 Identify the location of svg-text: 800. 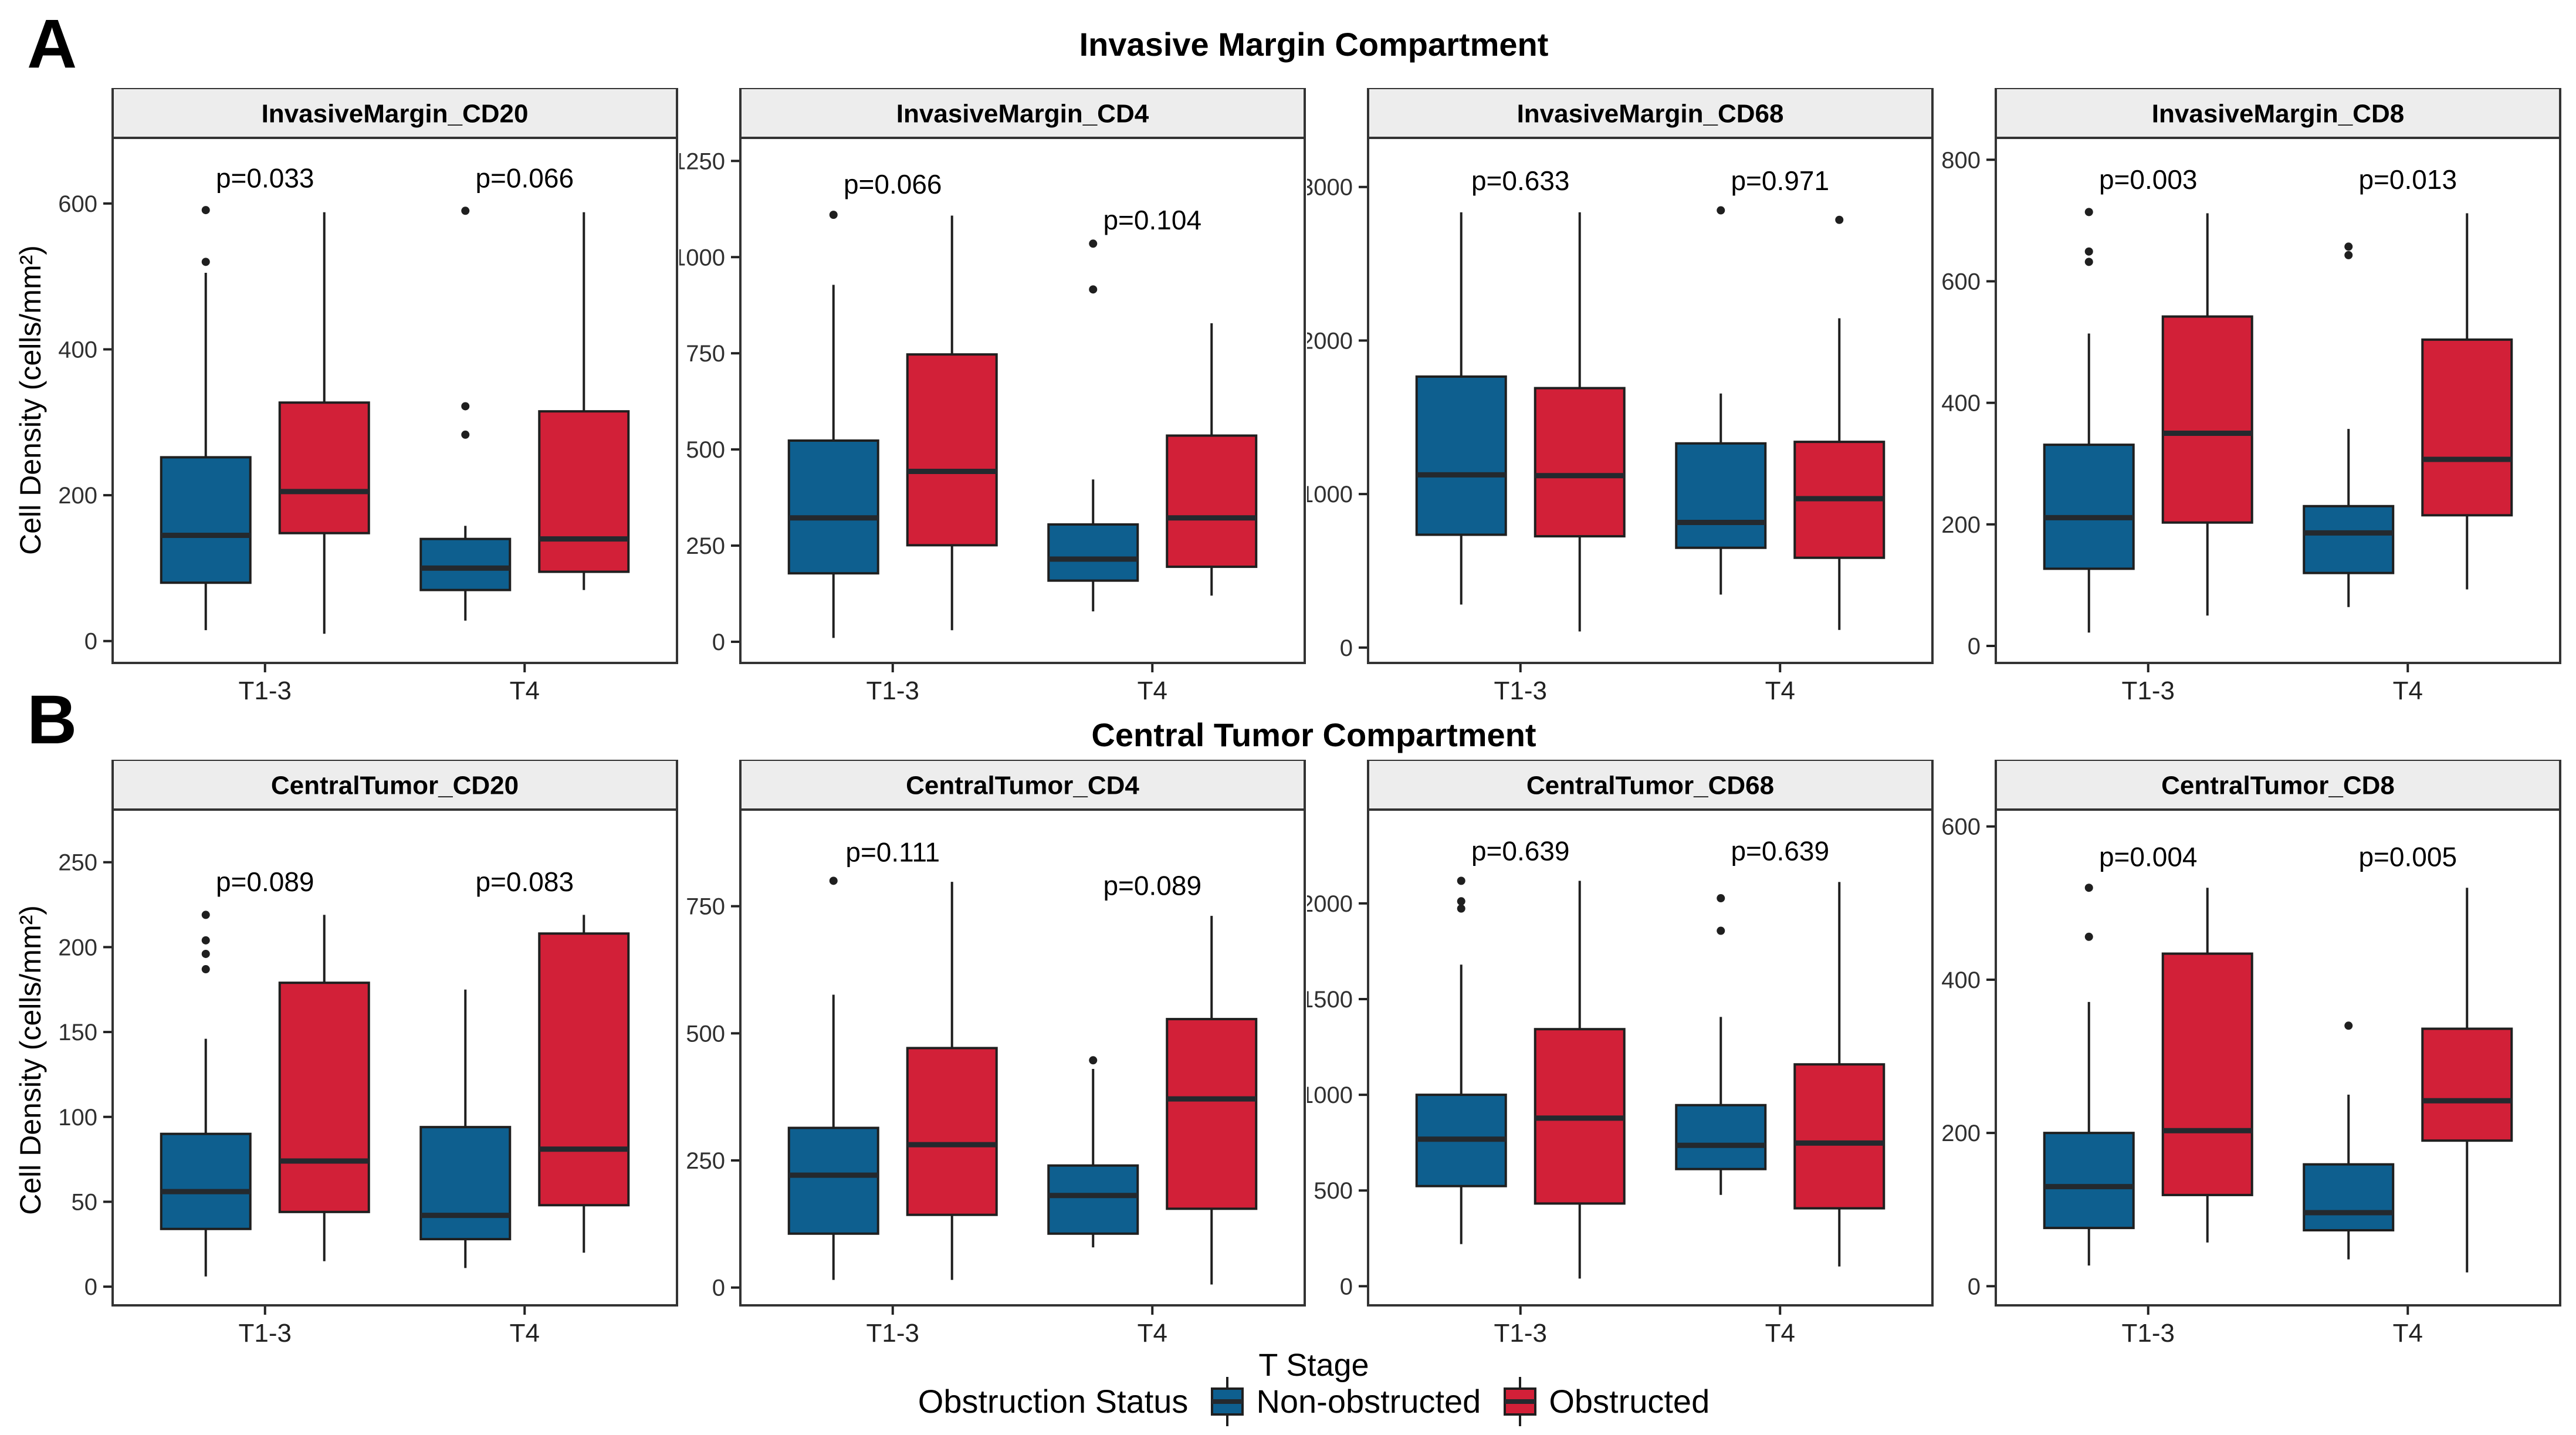
(1961, 160).